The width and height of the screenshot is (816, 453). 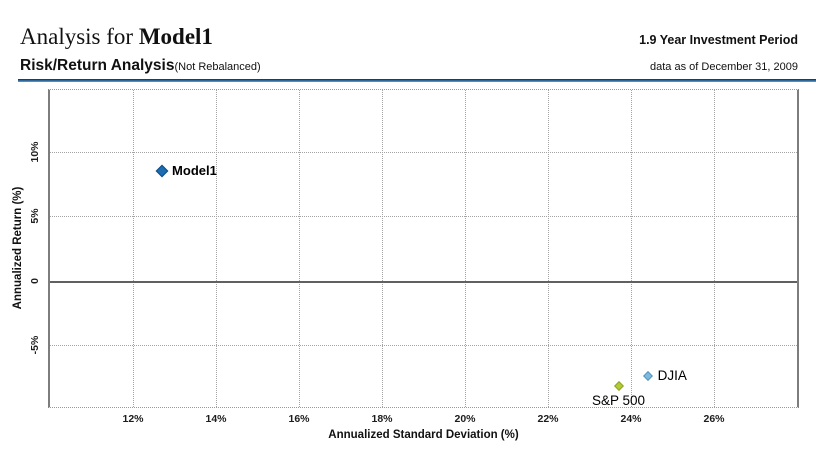 What do you see at coordinates (35, 216) in the screenshot?
I see `y-tick-label-5: 5%` at bounding box center [35, 216].